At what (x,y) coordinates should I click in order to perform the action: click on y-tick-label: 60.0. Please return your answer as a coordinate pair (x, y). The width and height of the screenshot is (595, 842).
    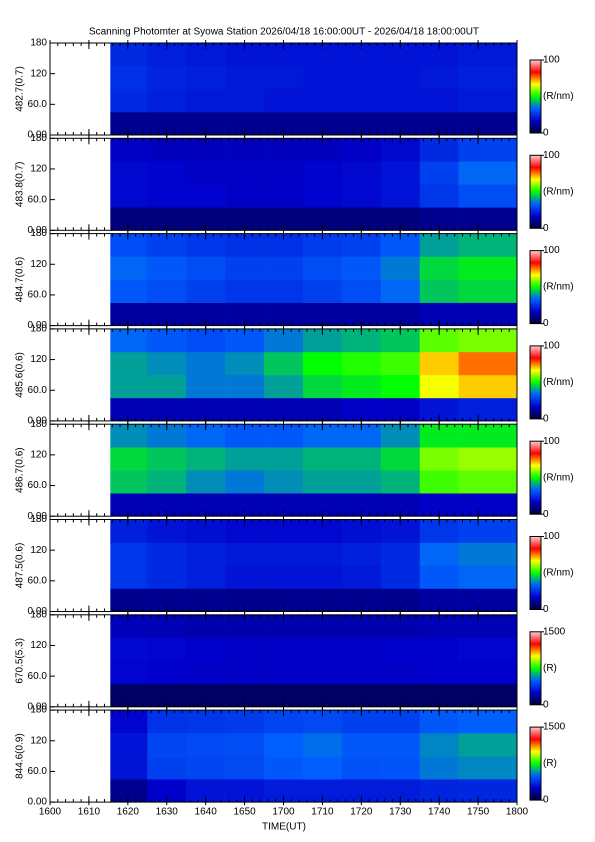
    Looking at the image, I should click on (38, 676).